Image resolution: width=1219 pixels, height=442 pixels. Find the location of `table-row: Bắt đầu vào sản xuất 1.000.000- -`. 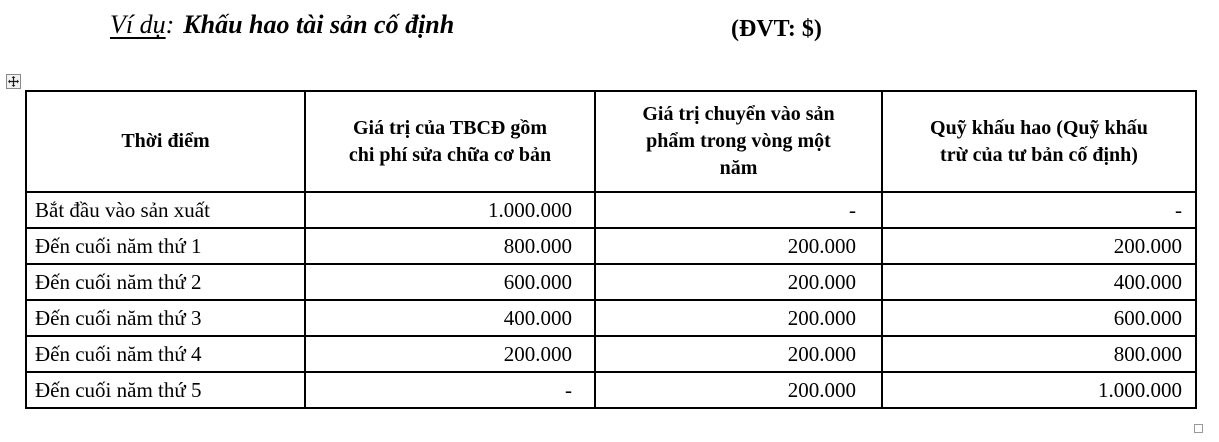

table-row: Bắt đầu vào sản xuất 1.000.000- - is located at coordinates (611, 210).